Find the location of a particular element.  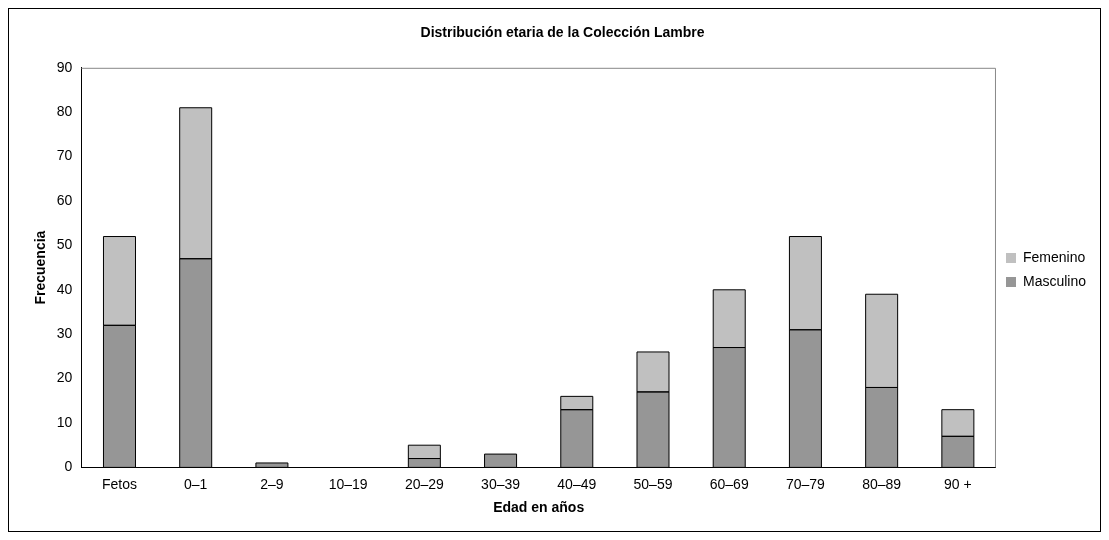

y-tick-label: 10 is located at coordinates (64, 421).